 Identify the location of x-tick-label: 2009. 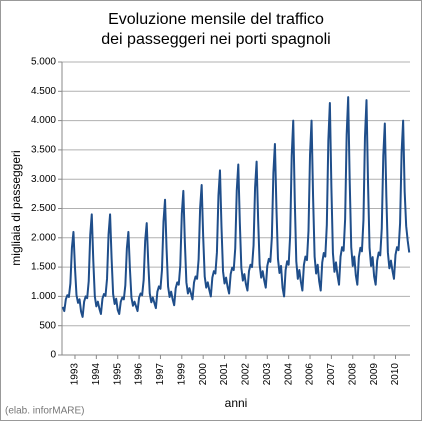
(374, 374).